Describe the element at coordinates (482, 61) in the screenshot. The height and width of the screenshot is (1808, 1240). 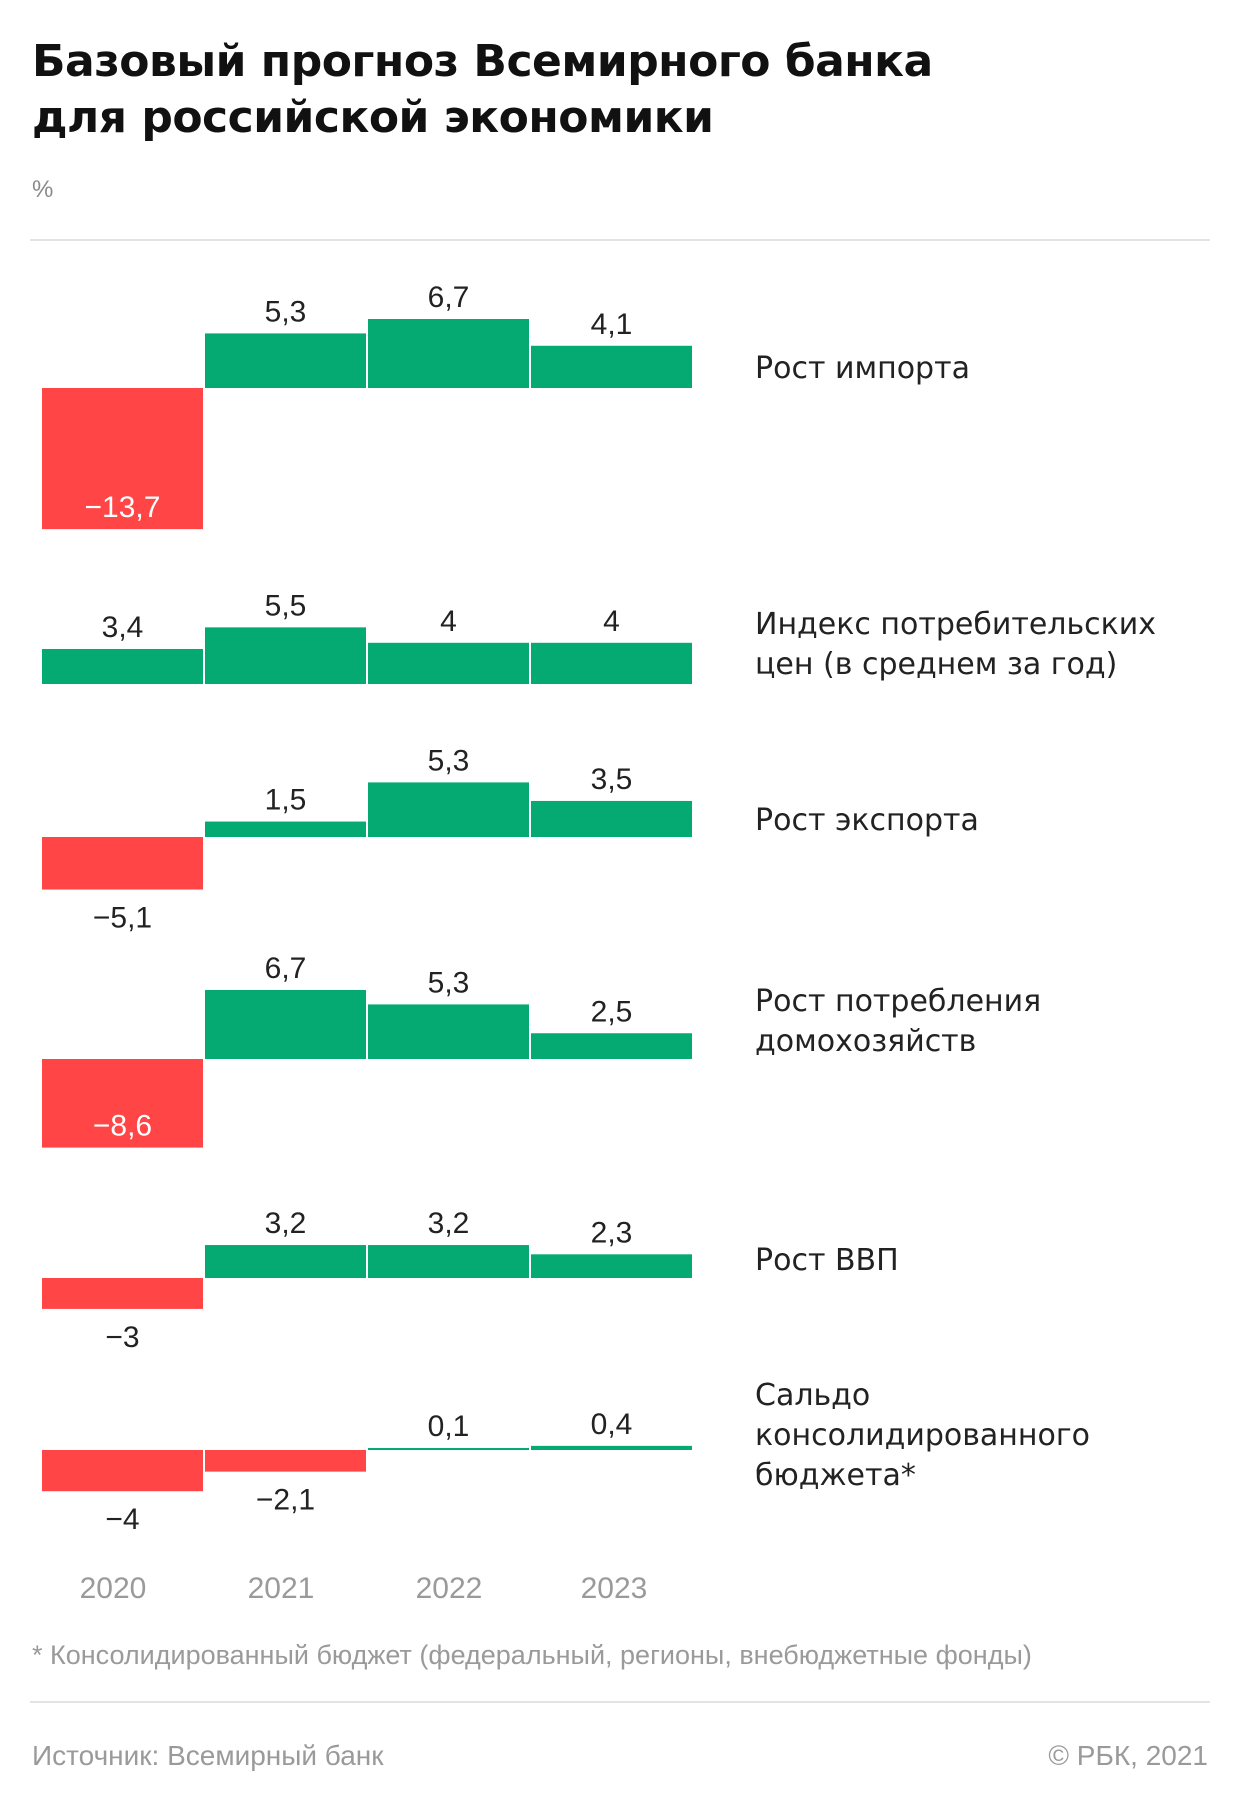
I see `title-line-1: Базовый прогноз Всемирного банка` at that location.